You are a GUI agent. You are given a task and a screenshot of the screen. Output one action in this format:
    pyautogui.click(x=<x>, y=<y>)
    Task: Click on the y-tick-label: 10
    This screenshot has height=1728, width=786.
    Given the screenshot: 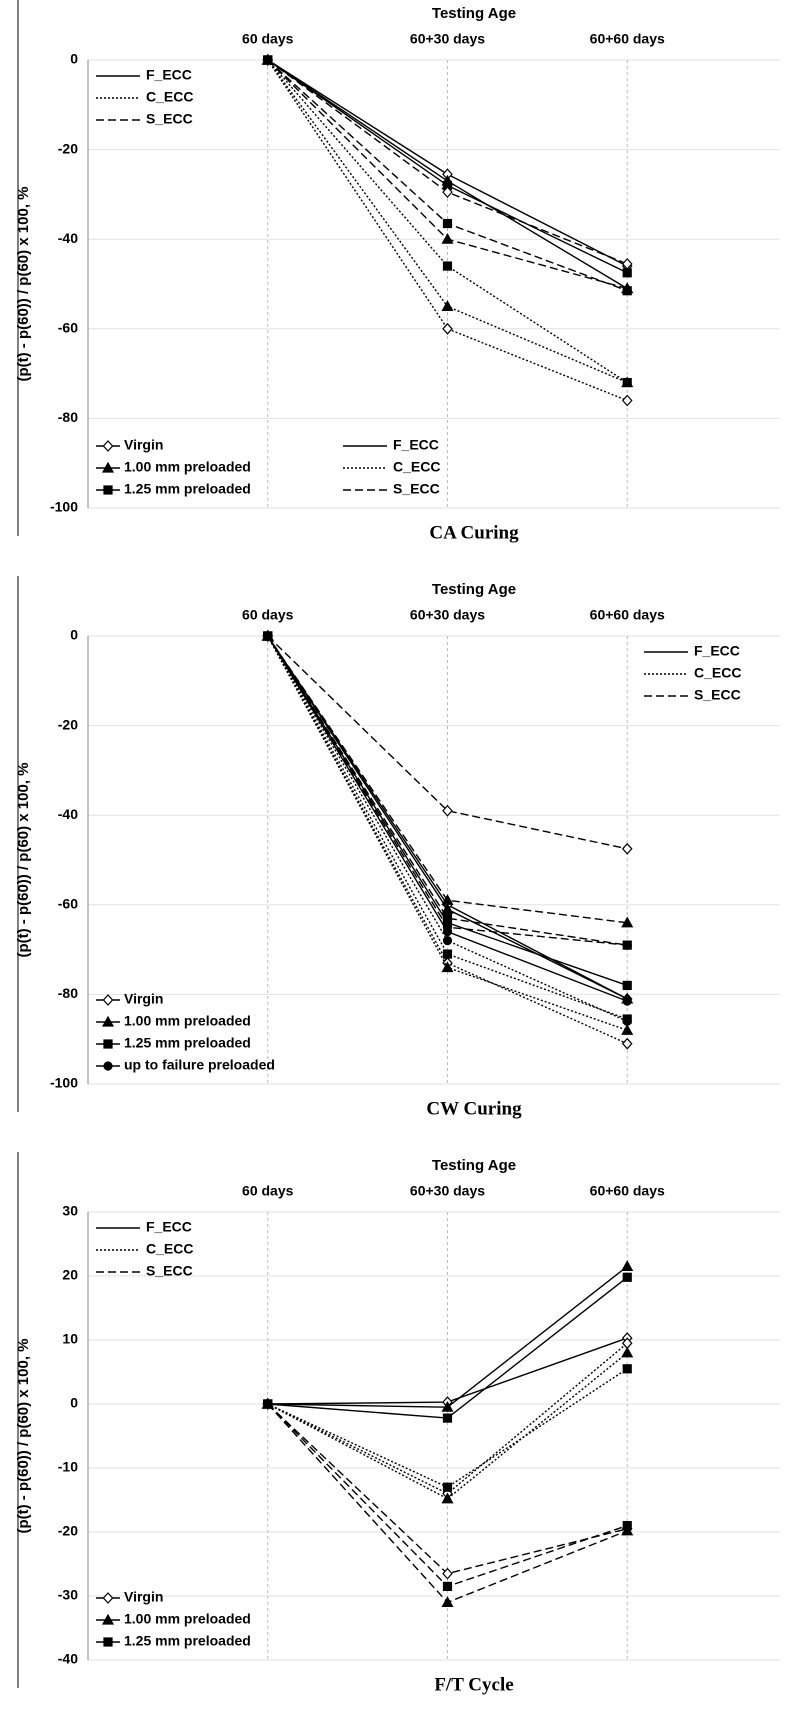 What is the action you would take?
    pyautogui.click(x=70, y=1339)
    